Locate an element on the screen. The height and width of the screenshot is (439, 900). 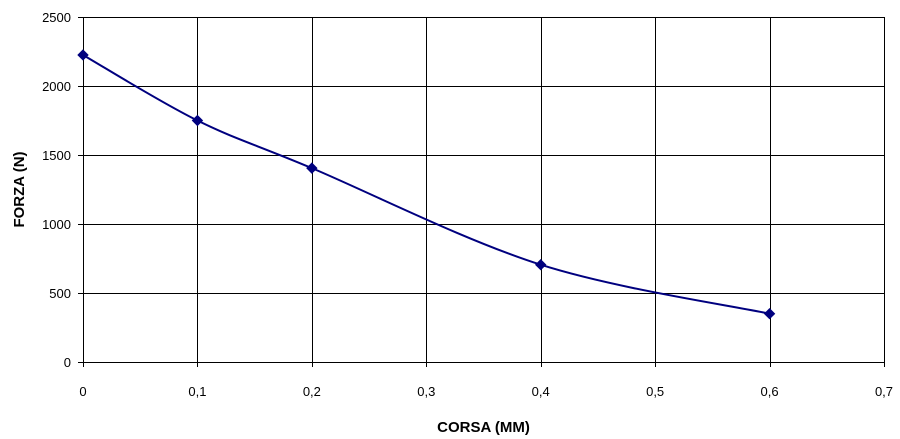
y-tick-label: 500 is located at coordinates (60, 293).